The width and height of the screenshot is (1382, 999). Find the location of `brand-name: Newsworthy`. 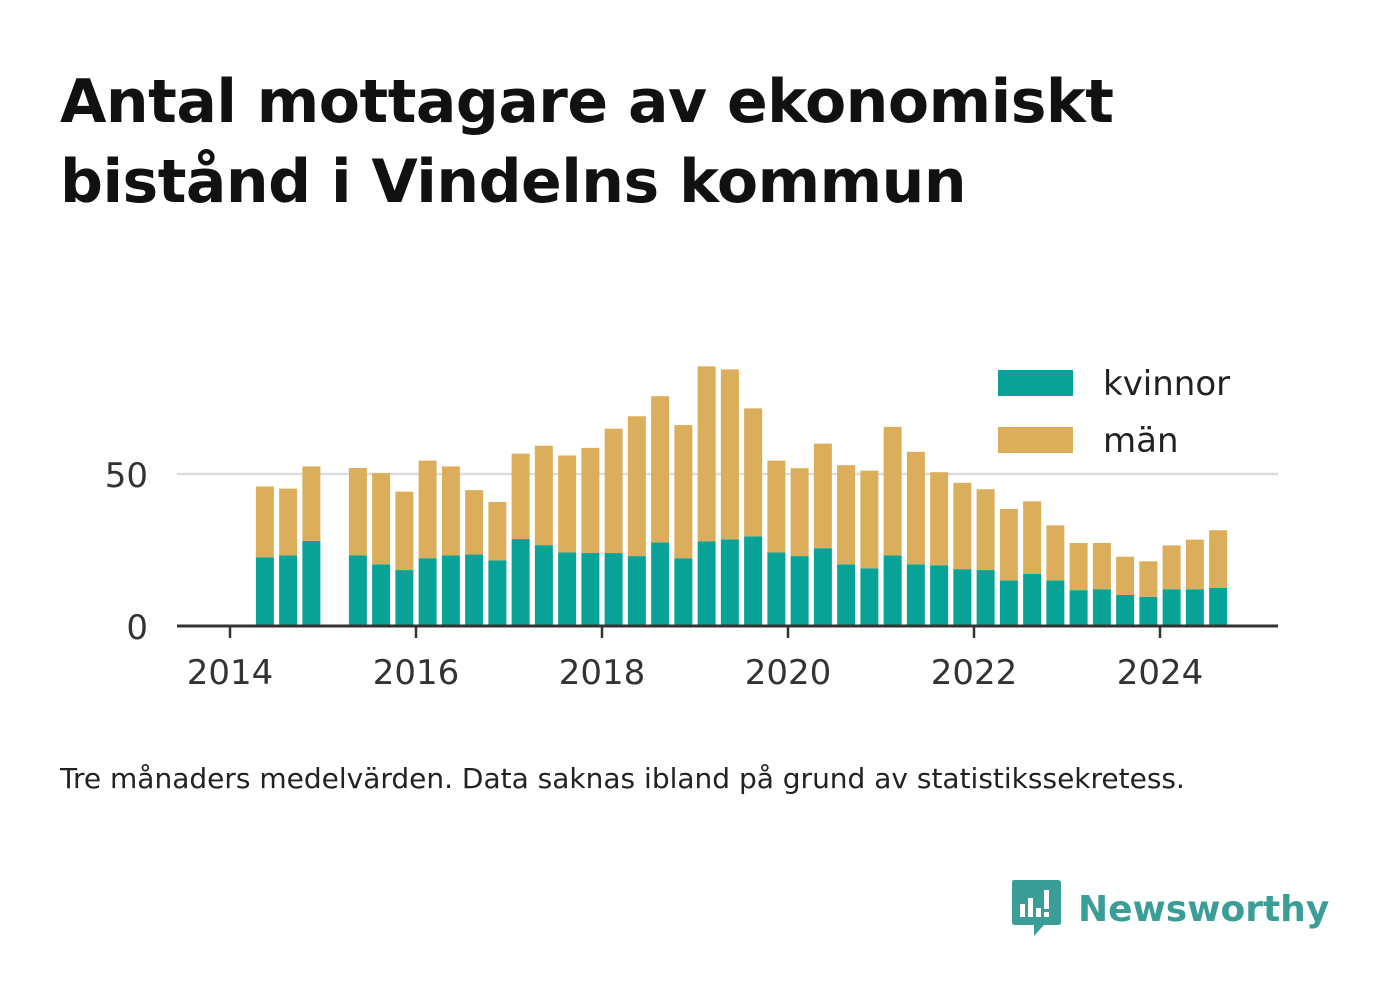

brand-name: Newsworthy is located at coordinates (1204, 909).